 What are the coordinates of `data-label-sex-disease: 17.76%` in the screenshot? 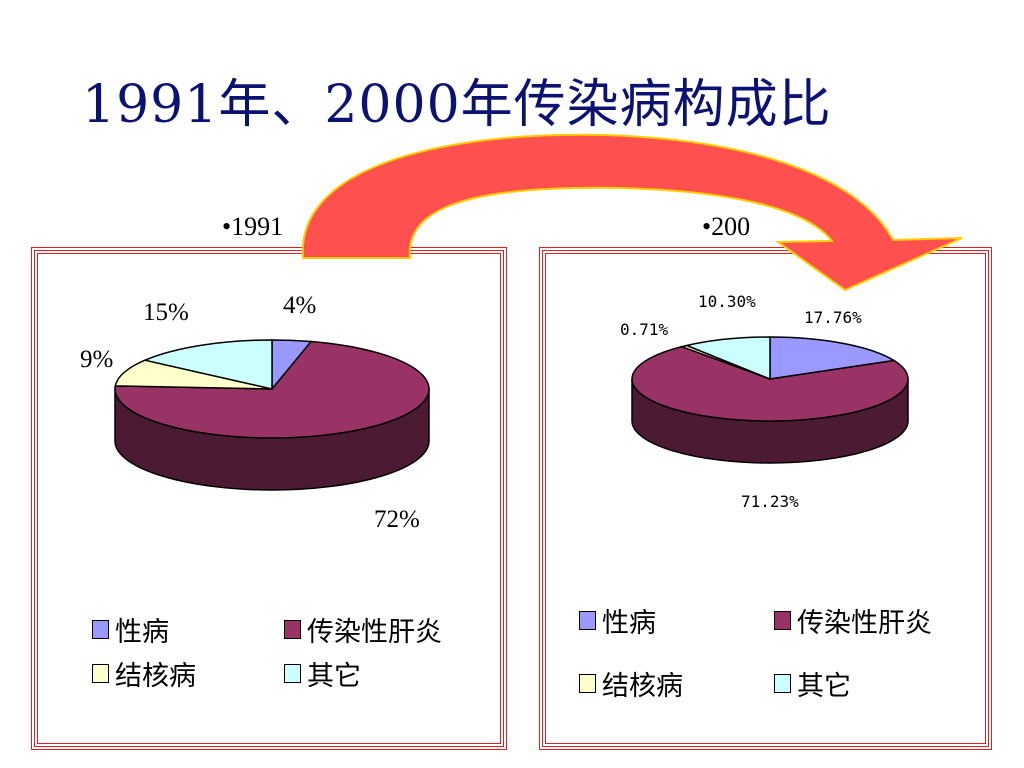 It's located at (833, 317).